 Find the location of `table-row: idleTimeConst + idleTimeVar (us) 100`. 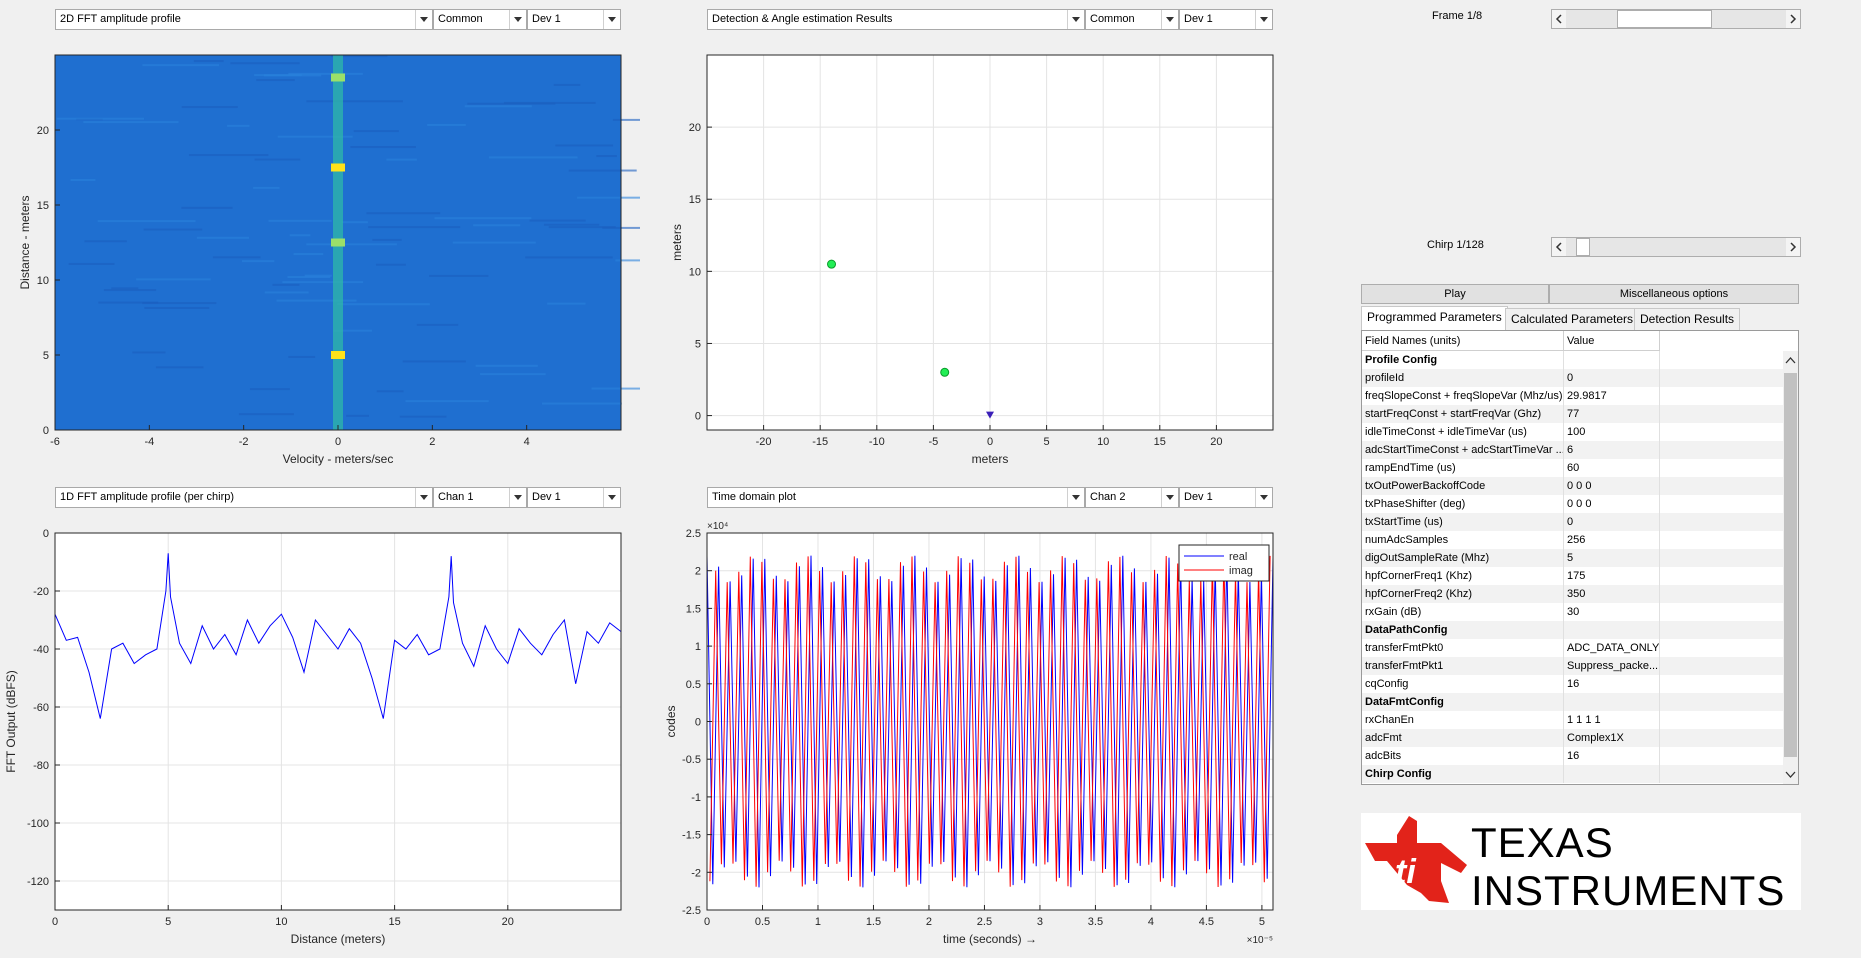

table-row: idleTimeConst + idleTimeVar (us) 100 is located at coordinates (1580, 432).